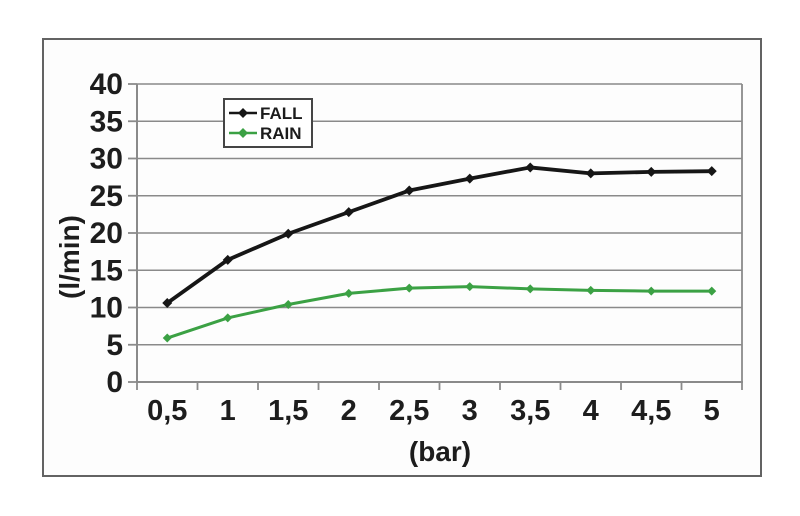  Describe the element at coordinates (106, 196) in the screenshot. I see `y-tick-label: 25` at that location.